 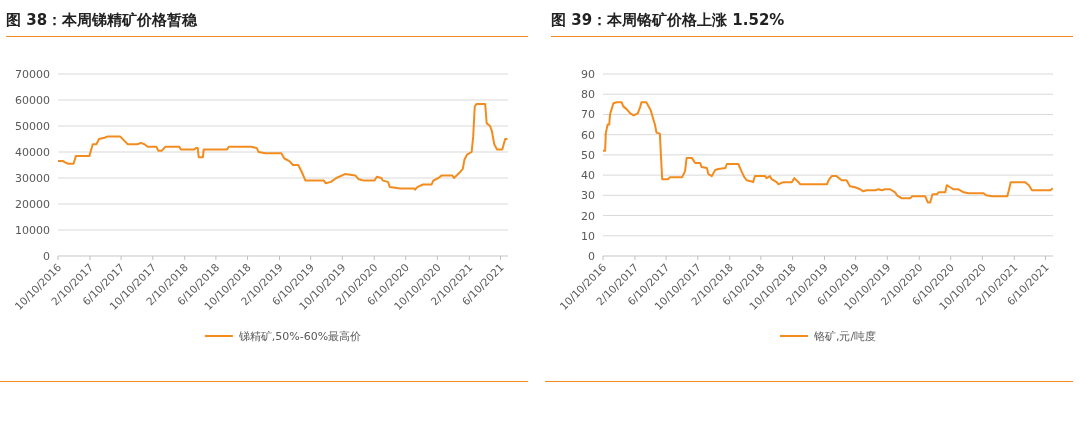 I want to click on legend-label: 铬矿,元/吨度, so click(x=844, y=336).